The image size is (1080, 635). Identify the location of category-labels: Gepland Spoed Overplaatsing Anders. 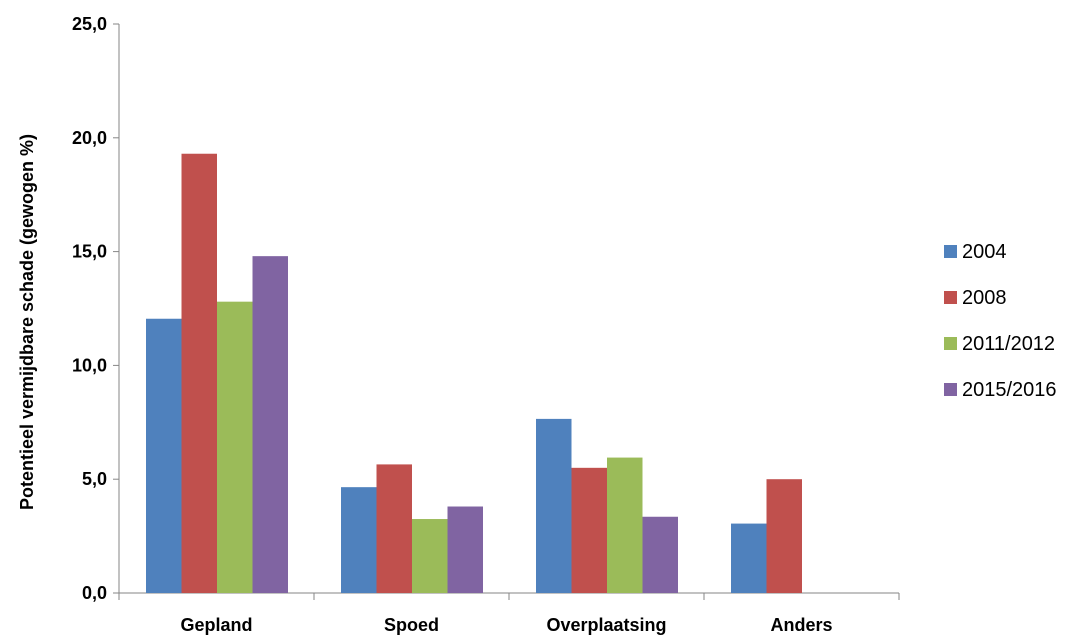
(506, 625).